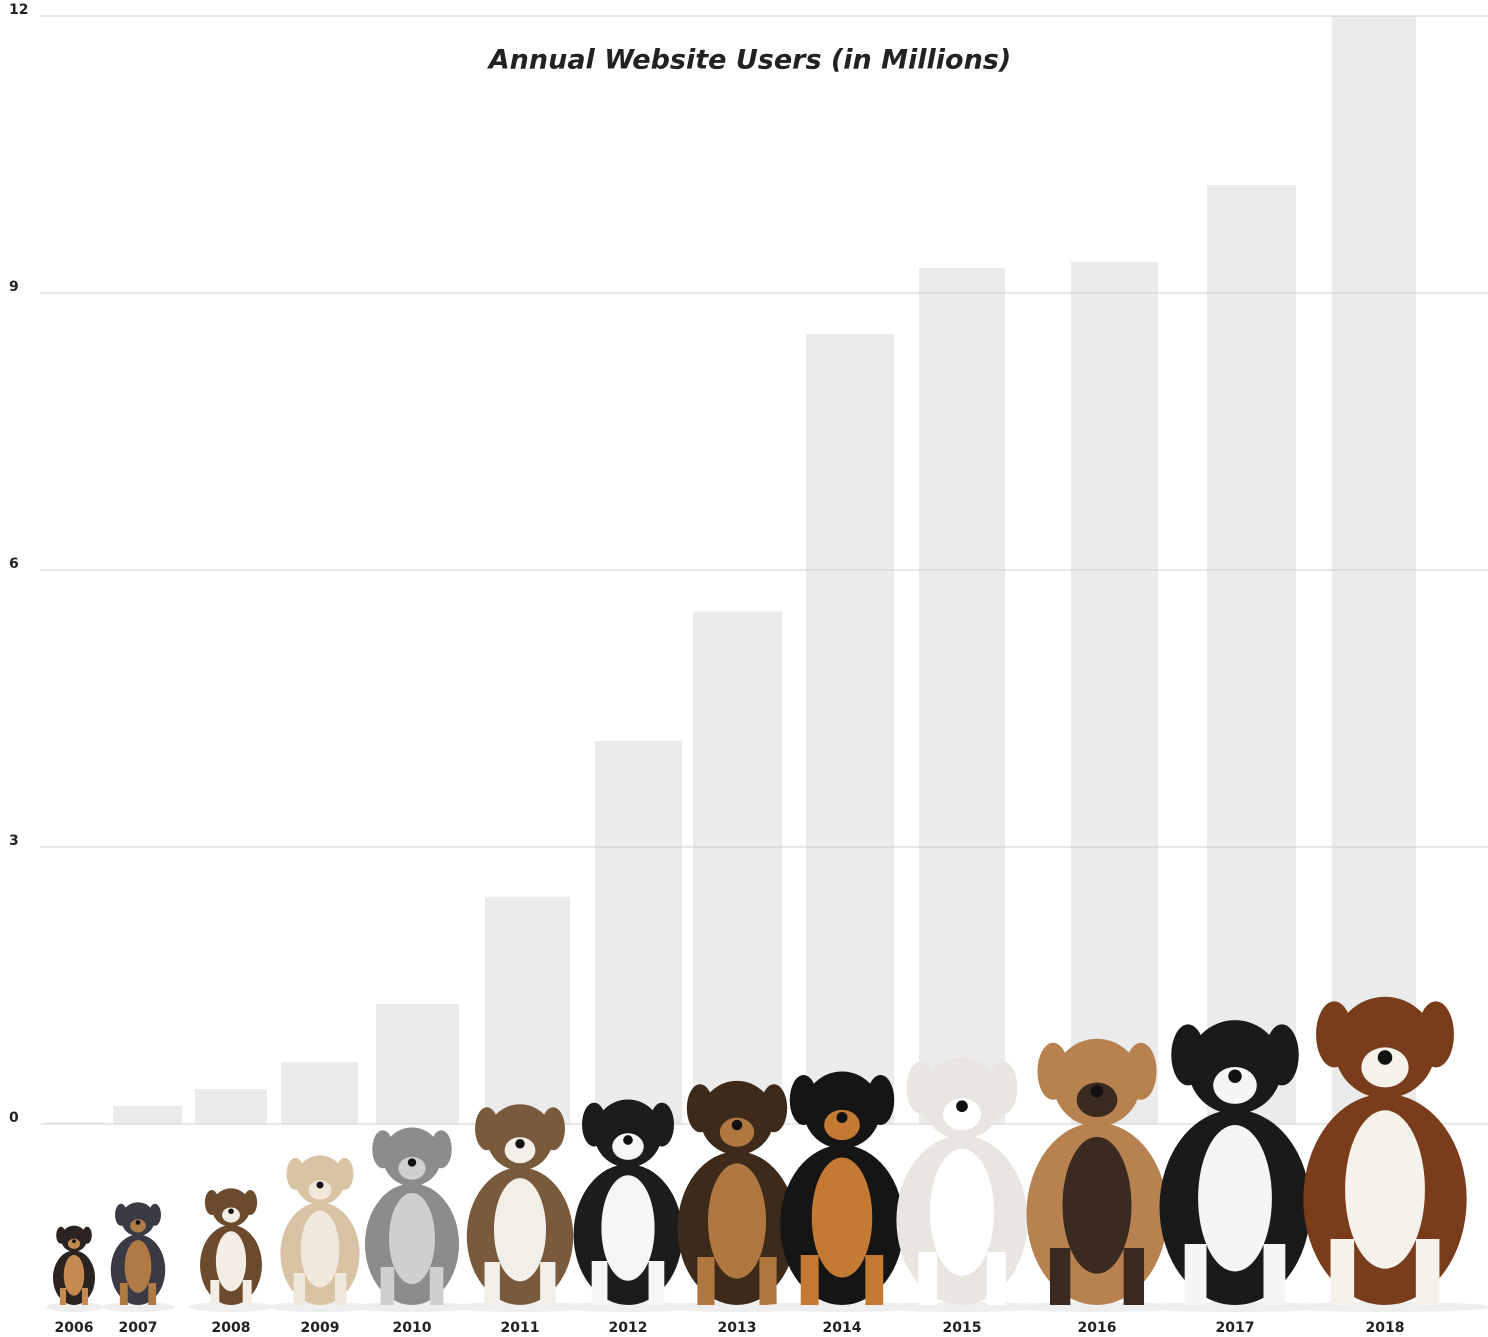  What do you see at coordinates (1235, 1328) in the screenshot?
I see `x-tick-label: 2017` at bounding box center [1235, 1328].